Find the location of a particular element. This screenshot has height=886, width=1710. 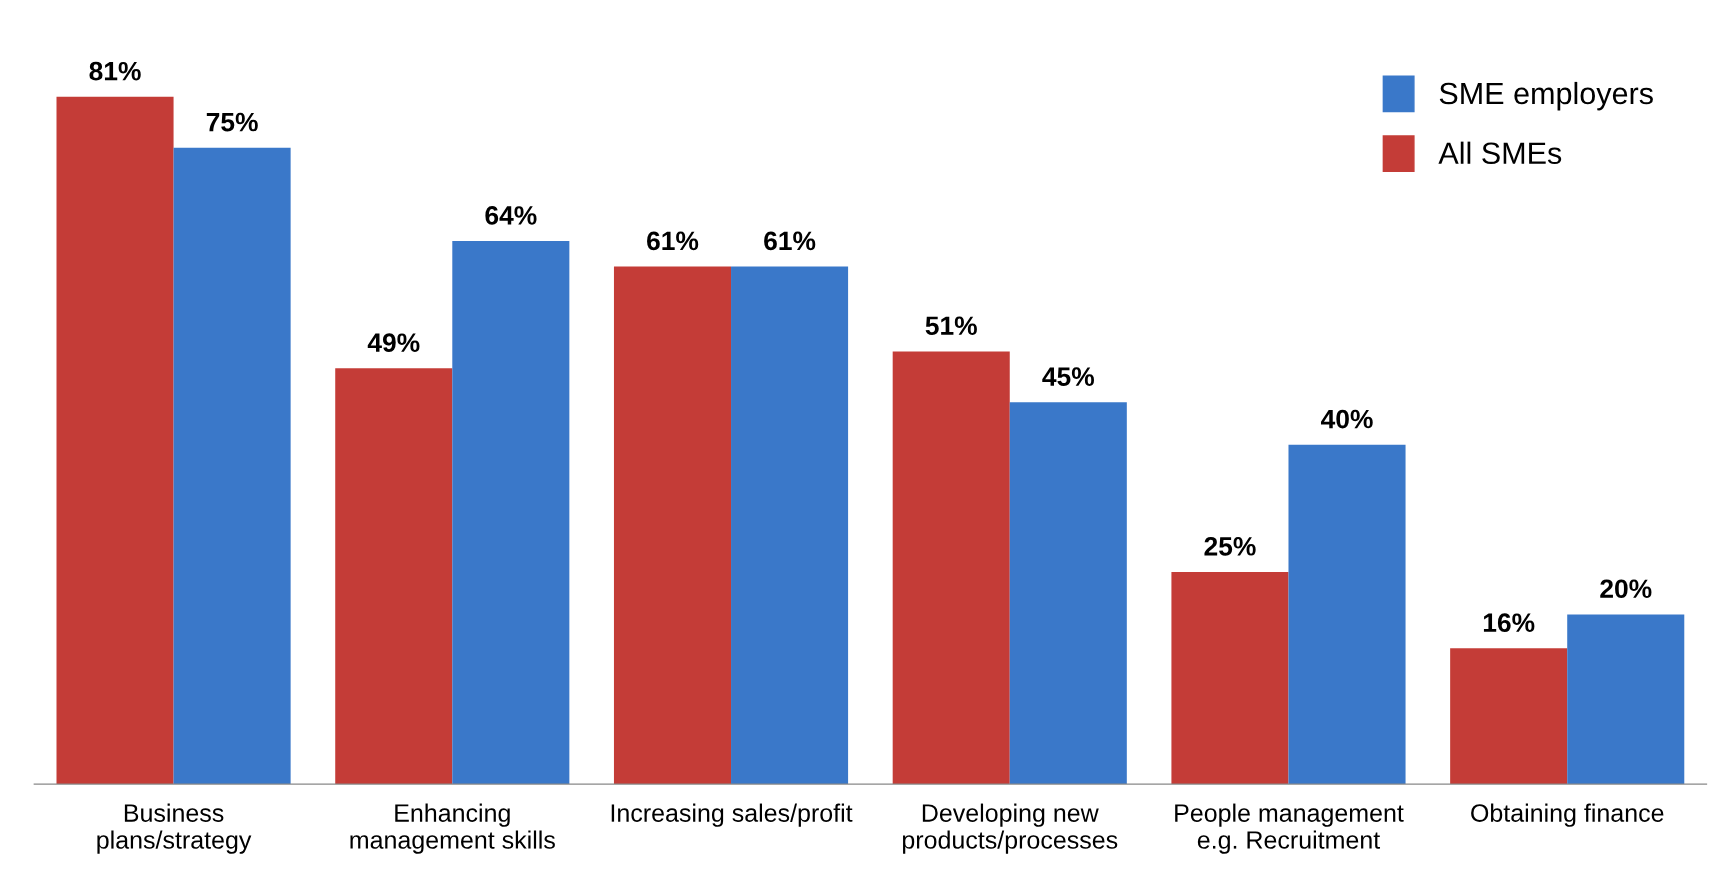

data-label: 45% is located at coordinates (1068, 376).